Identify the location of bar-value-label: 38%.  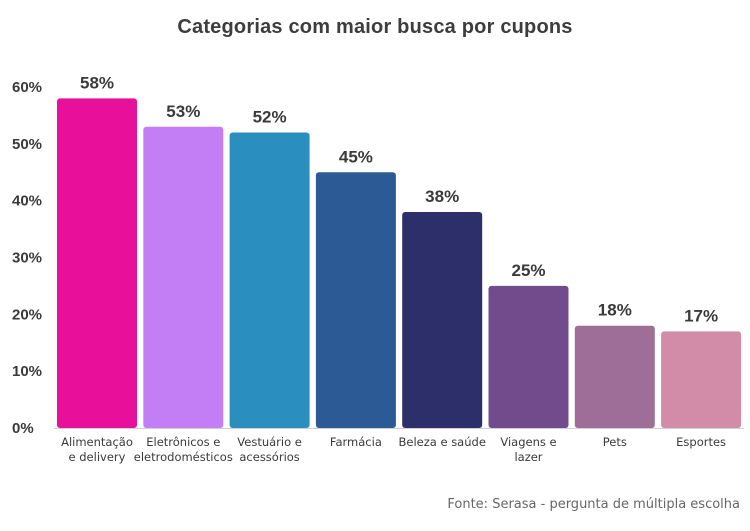
(442, 196).